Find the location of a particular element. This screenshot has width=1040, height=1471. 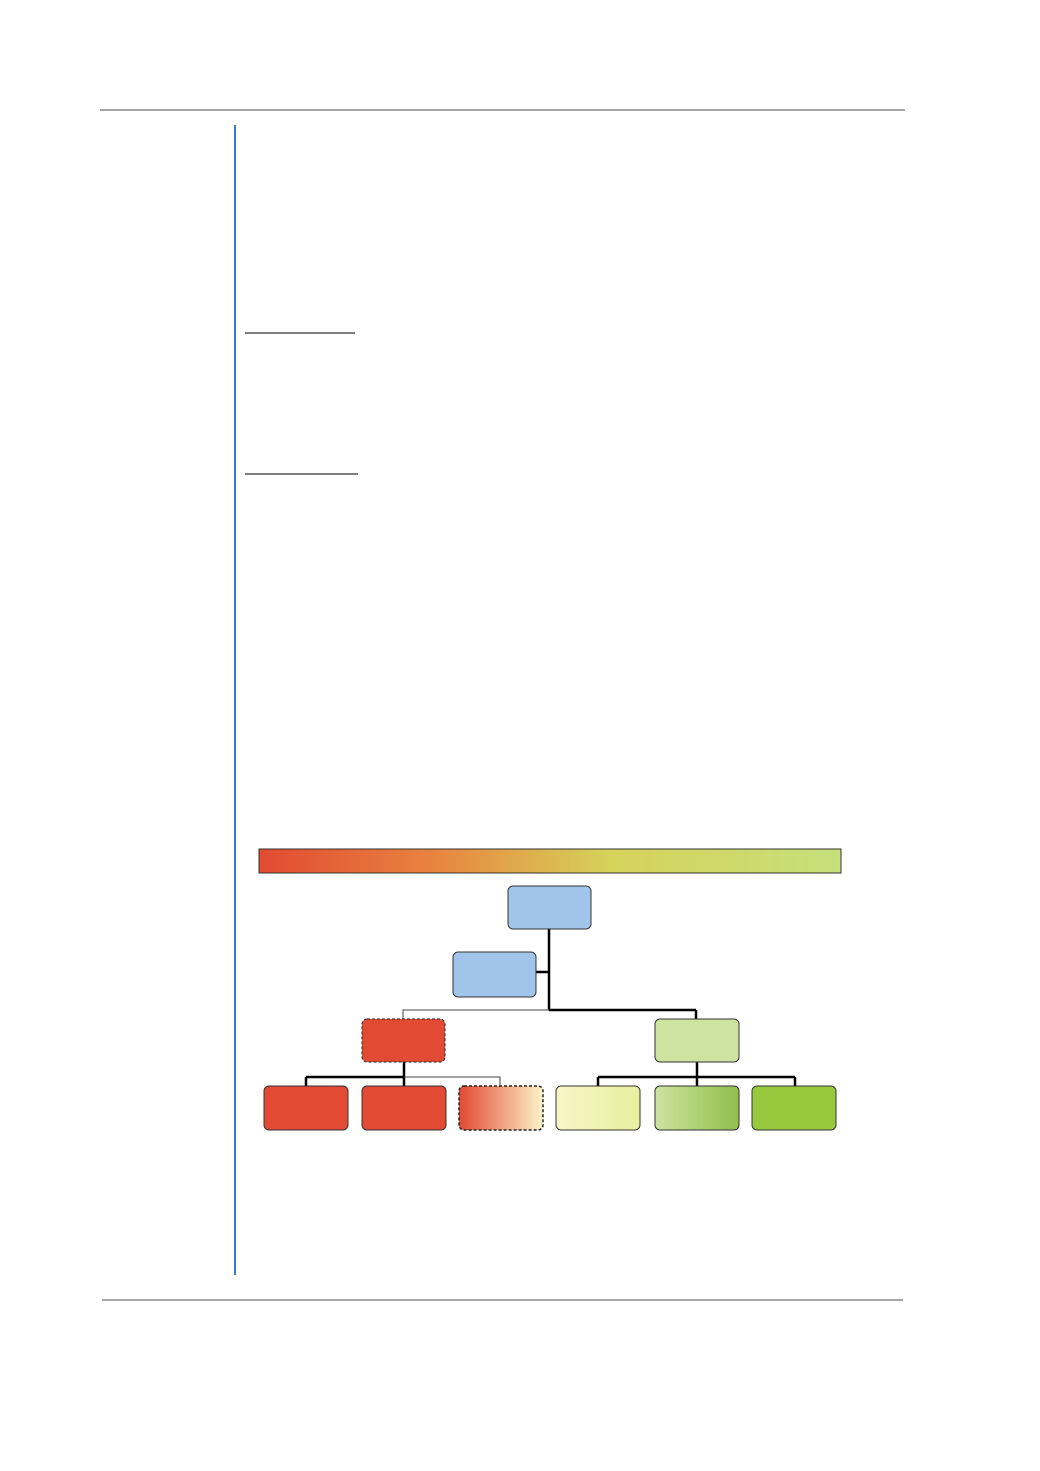

root-node is located at coordinates (549, 907).